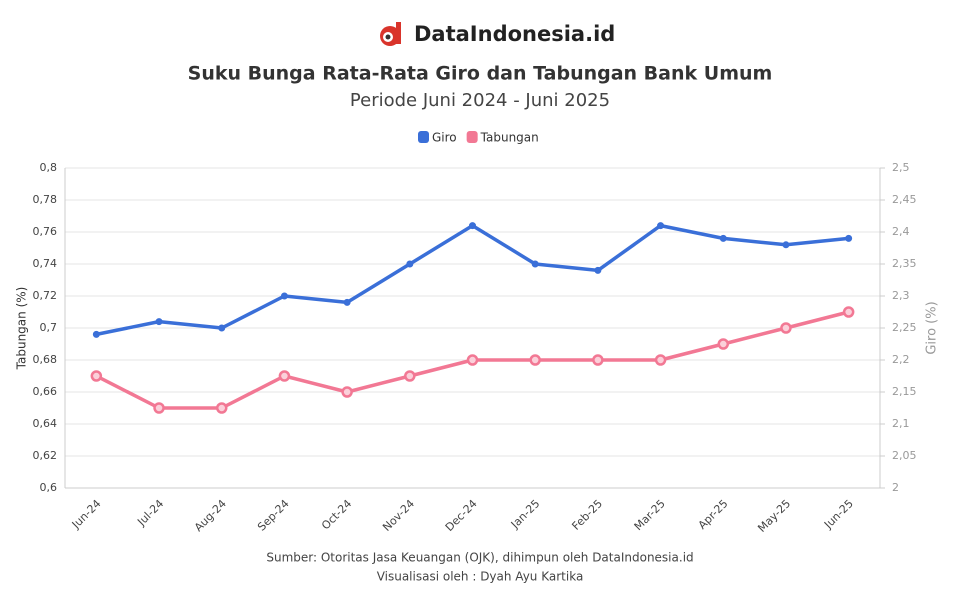 Image resolution: width=960 pixels, height=600 pixels. What do you see at coordinates (472, 280) in the screenshot?
I see `line` at bounding box center [472, 280].